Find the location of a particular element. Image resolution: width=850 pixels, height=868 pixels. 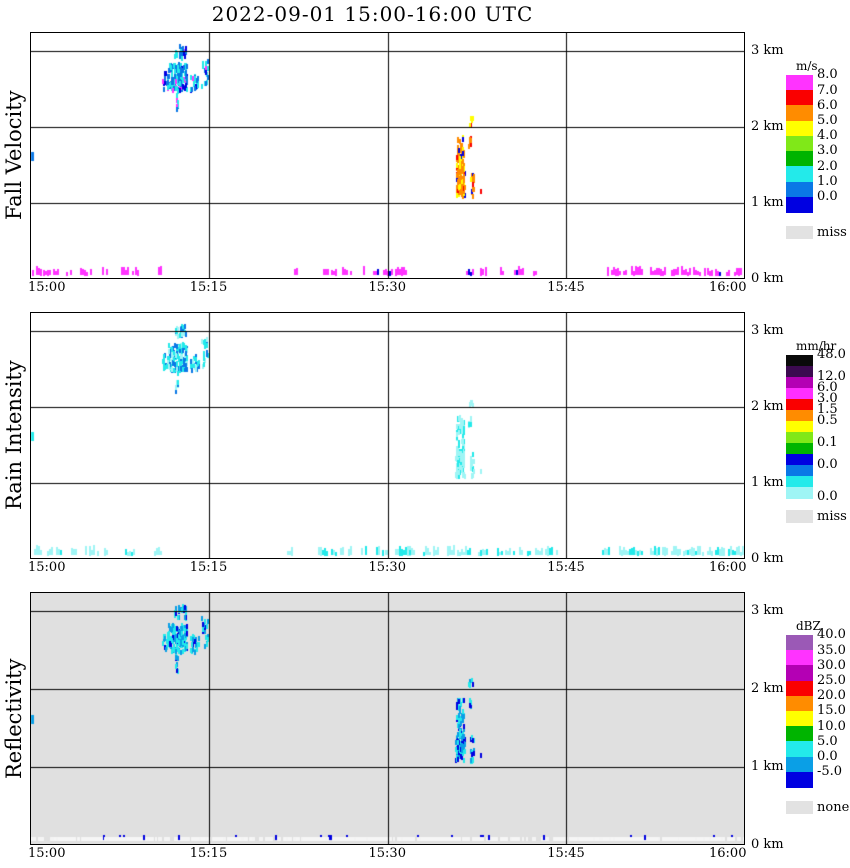

colorbar-tick-label: 1.5 is located at coordinates (827, 409).